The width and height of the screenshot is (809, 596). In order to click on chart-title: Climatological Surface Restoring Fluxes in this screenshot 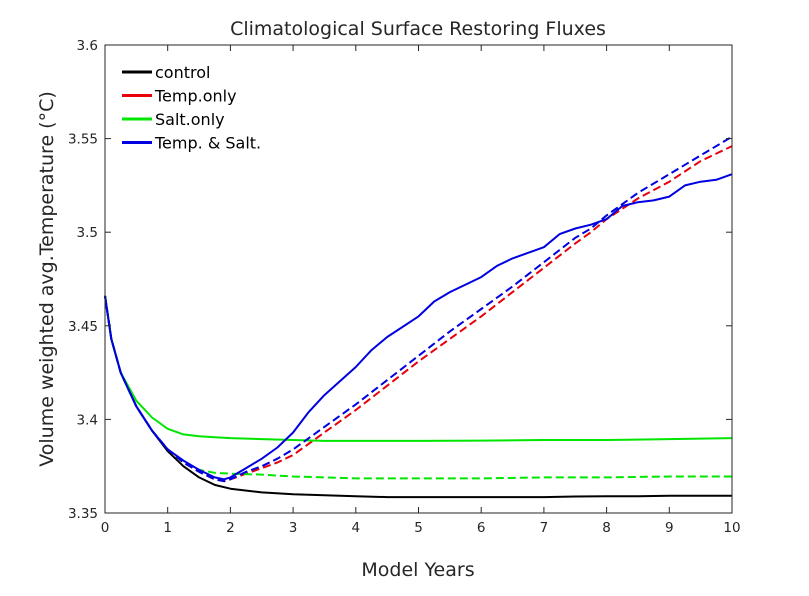, I will do `click(418, 29)`.